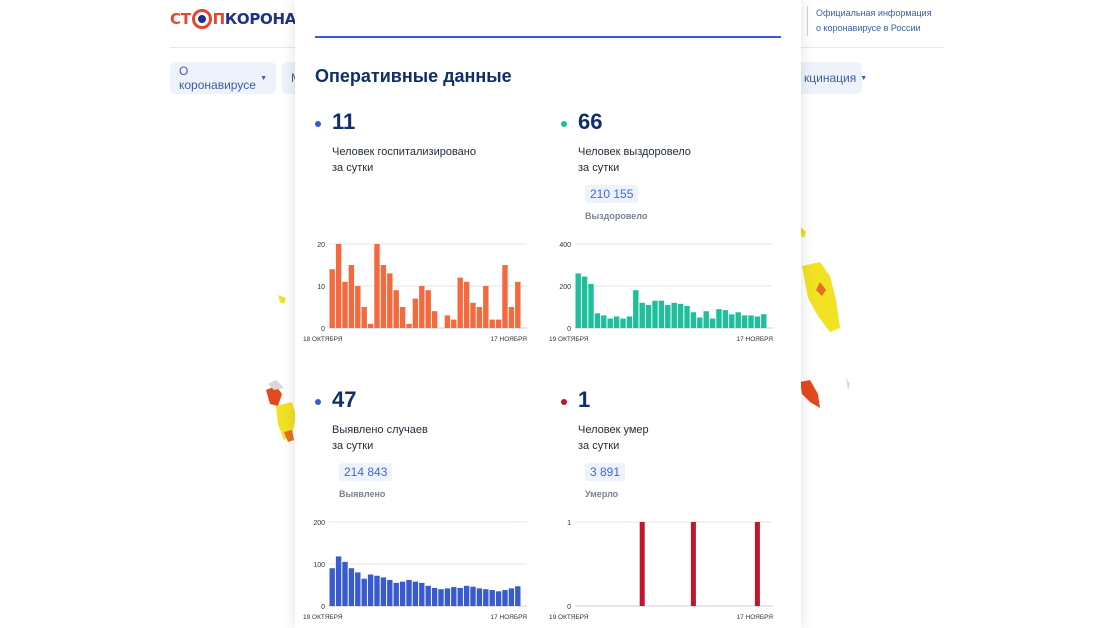  Describe the element at coordinates (613, 430) in the screenshot. I see `stat-desc-line-1: Человек умер` at that location.